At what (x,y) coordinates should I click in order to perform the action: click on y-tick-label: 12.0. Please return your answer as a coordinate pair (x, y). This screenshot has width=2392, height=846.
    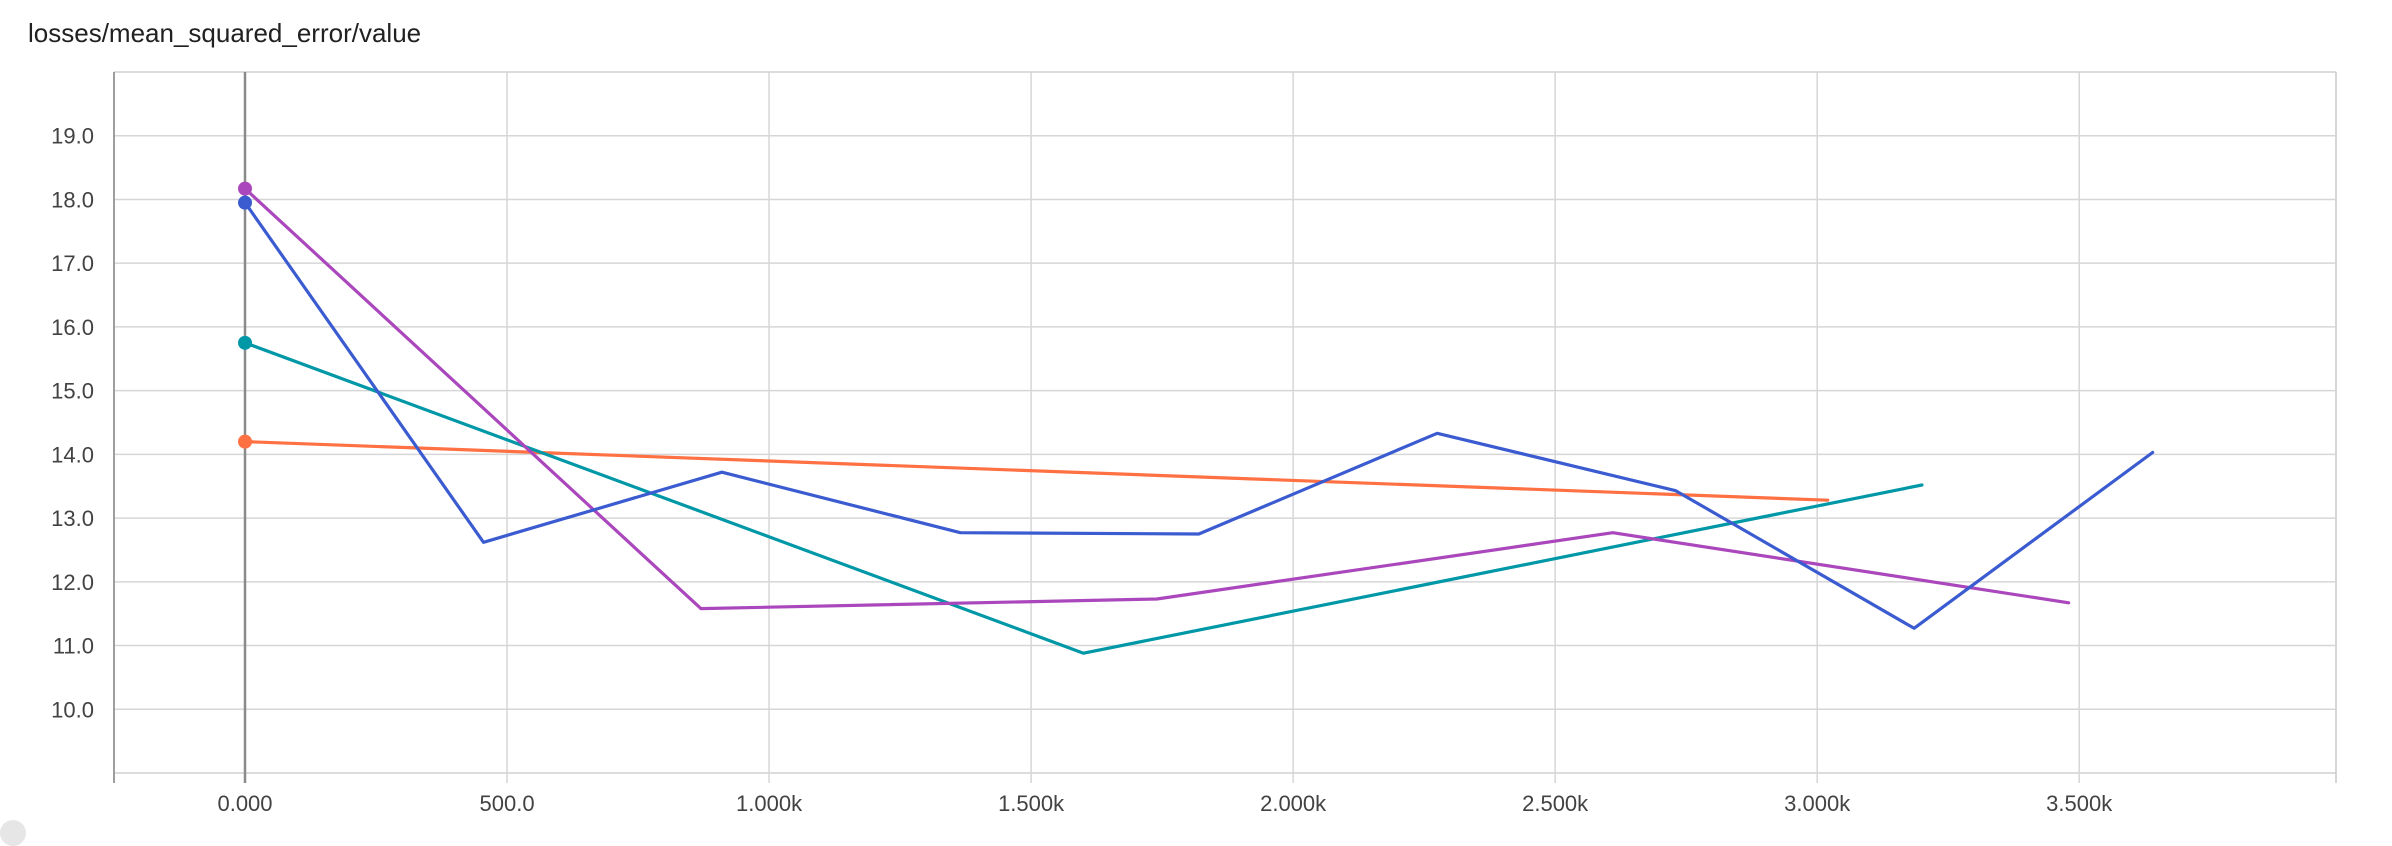
    Looking at the image, I should click on (72, 582).